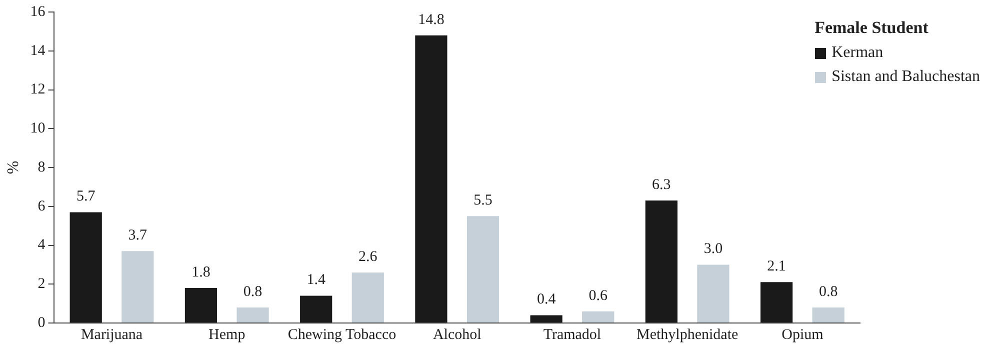  Describe the element at coordinates (316, 280) in the screenshot. I see `data-label: 1.4` at that location.